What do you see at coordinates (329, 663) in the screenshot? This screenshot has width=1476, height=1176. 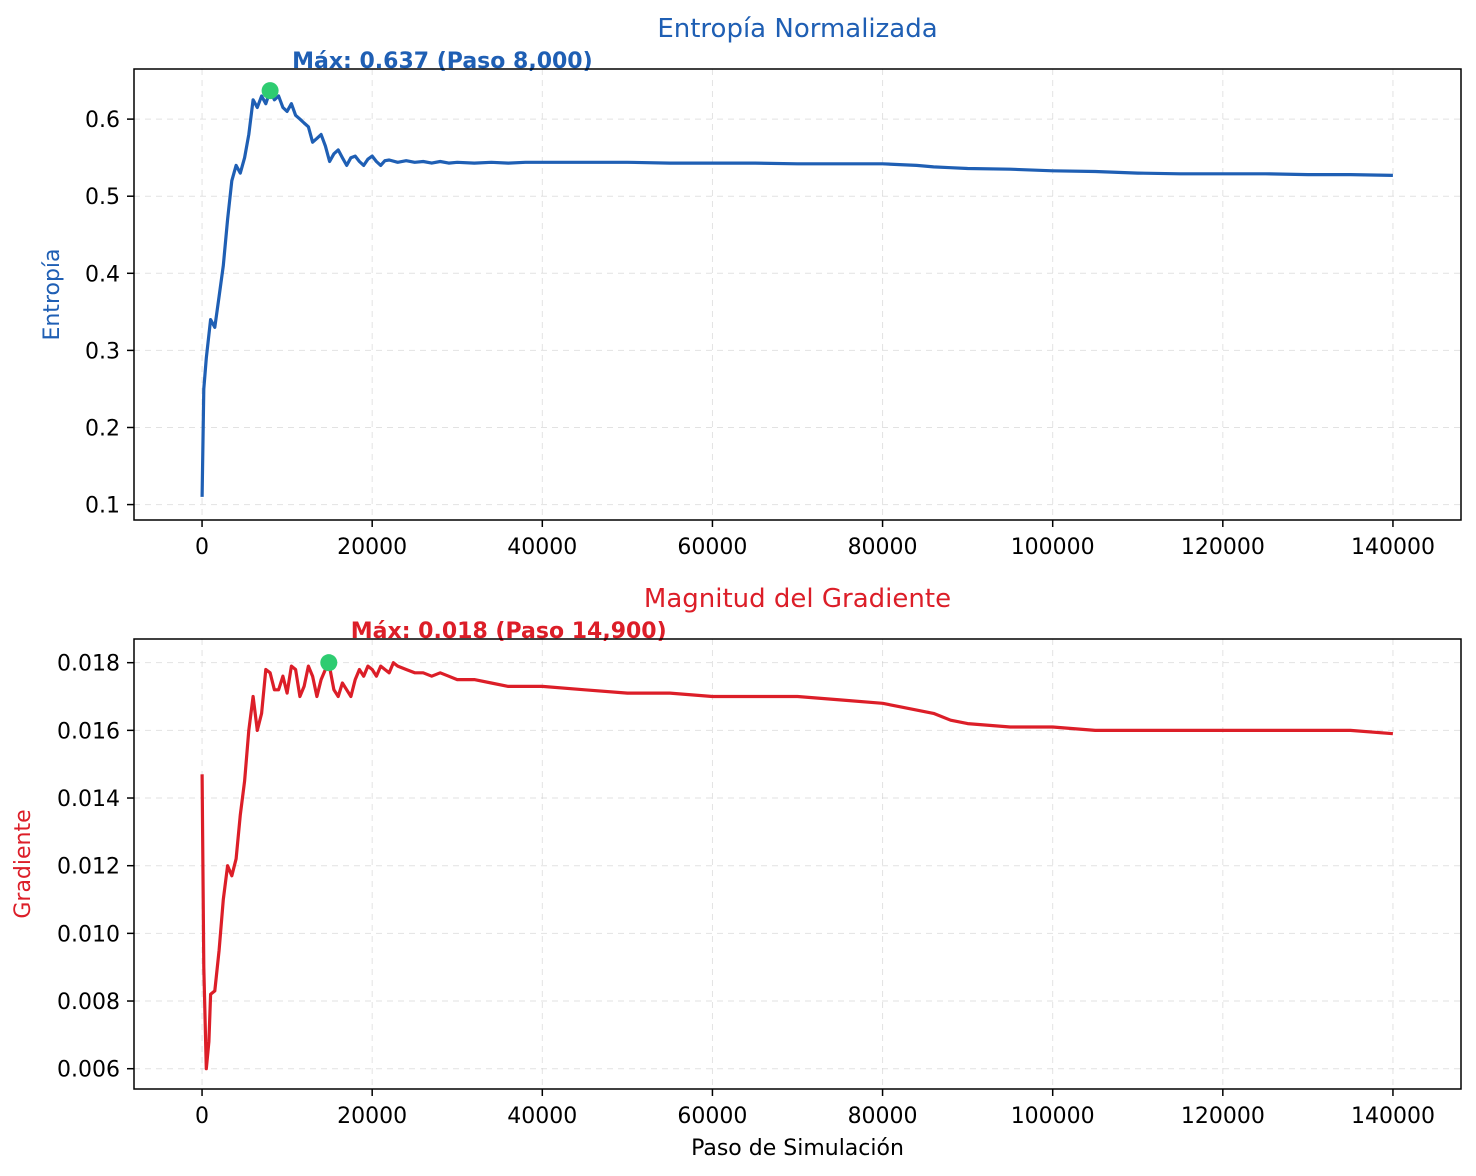 I see `gradient-max-marker` at bounding box center [329, 663].